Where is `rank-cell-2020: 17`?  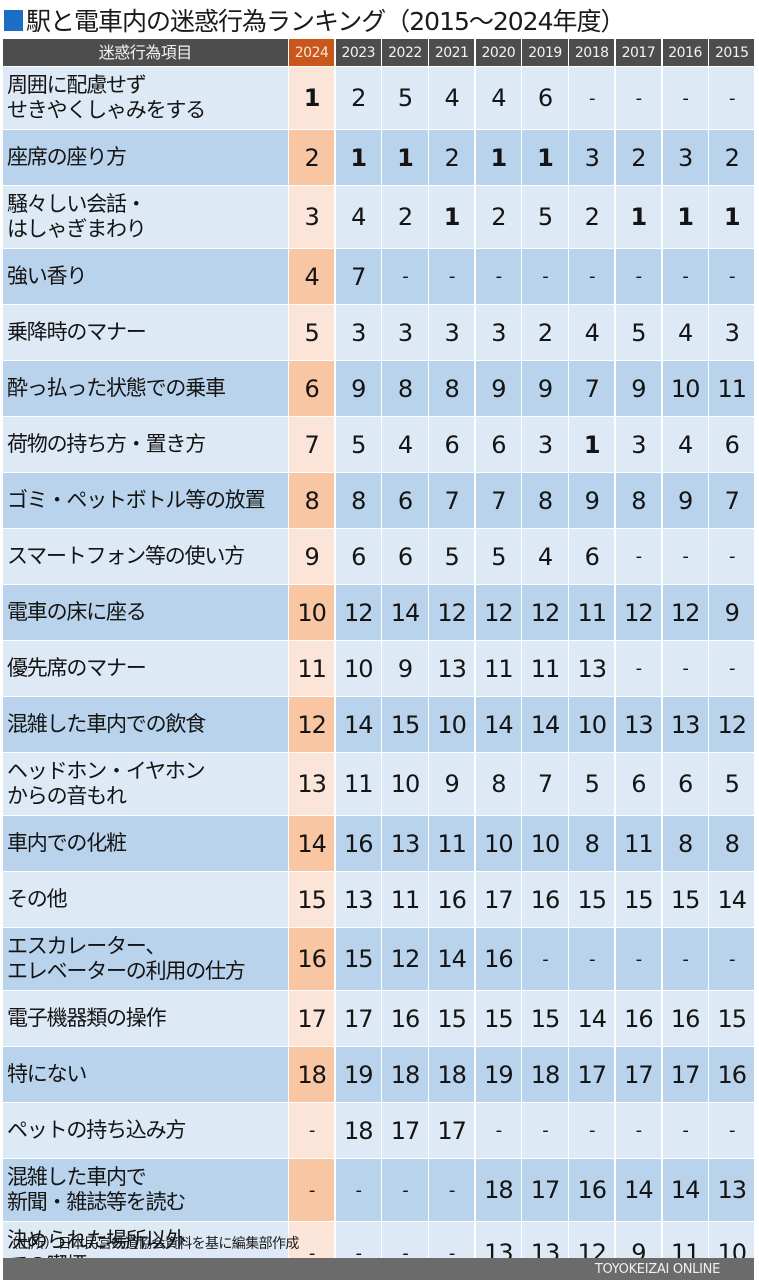
rank-cell-2020: 17 is located at coordinates (498, 899).